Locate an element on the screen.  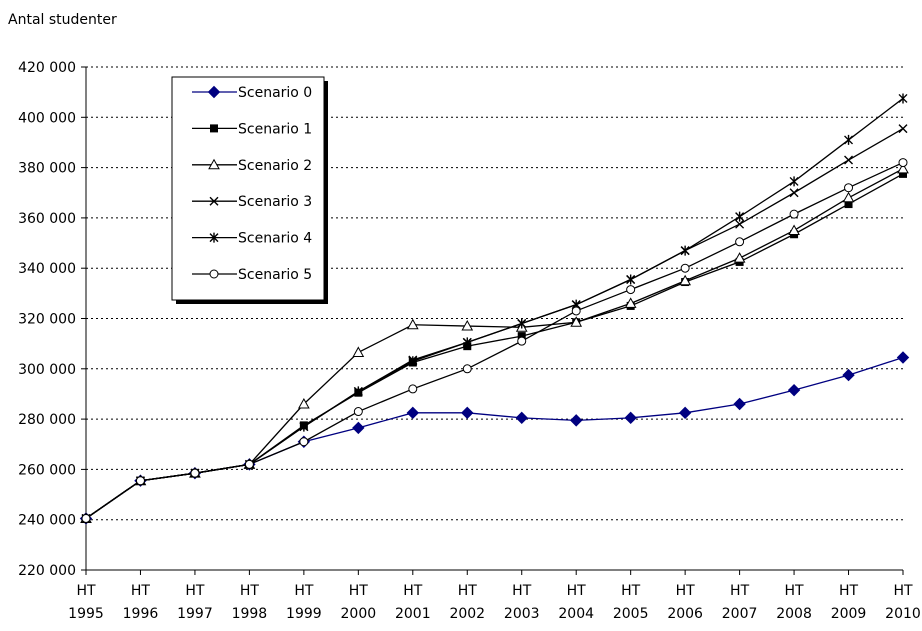
legend-item: Scenario 2 is located at coordinates (252, 166).